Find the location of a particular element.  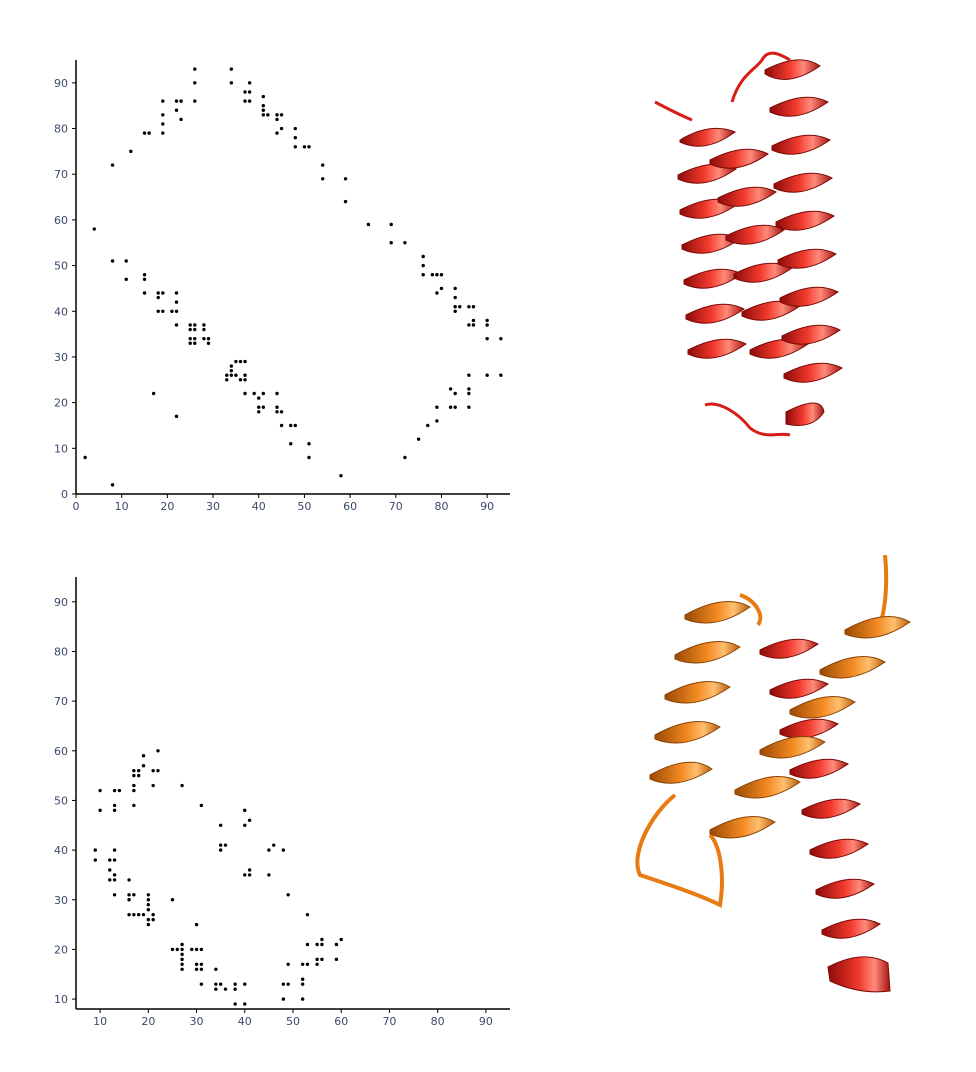

y-tick-label: 20 is located at coordinates (61, 403).